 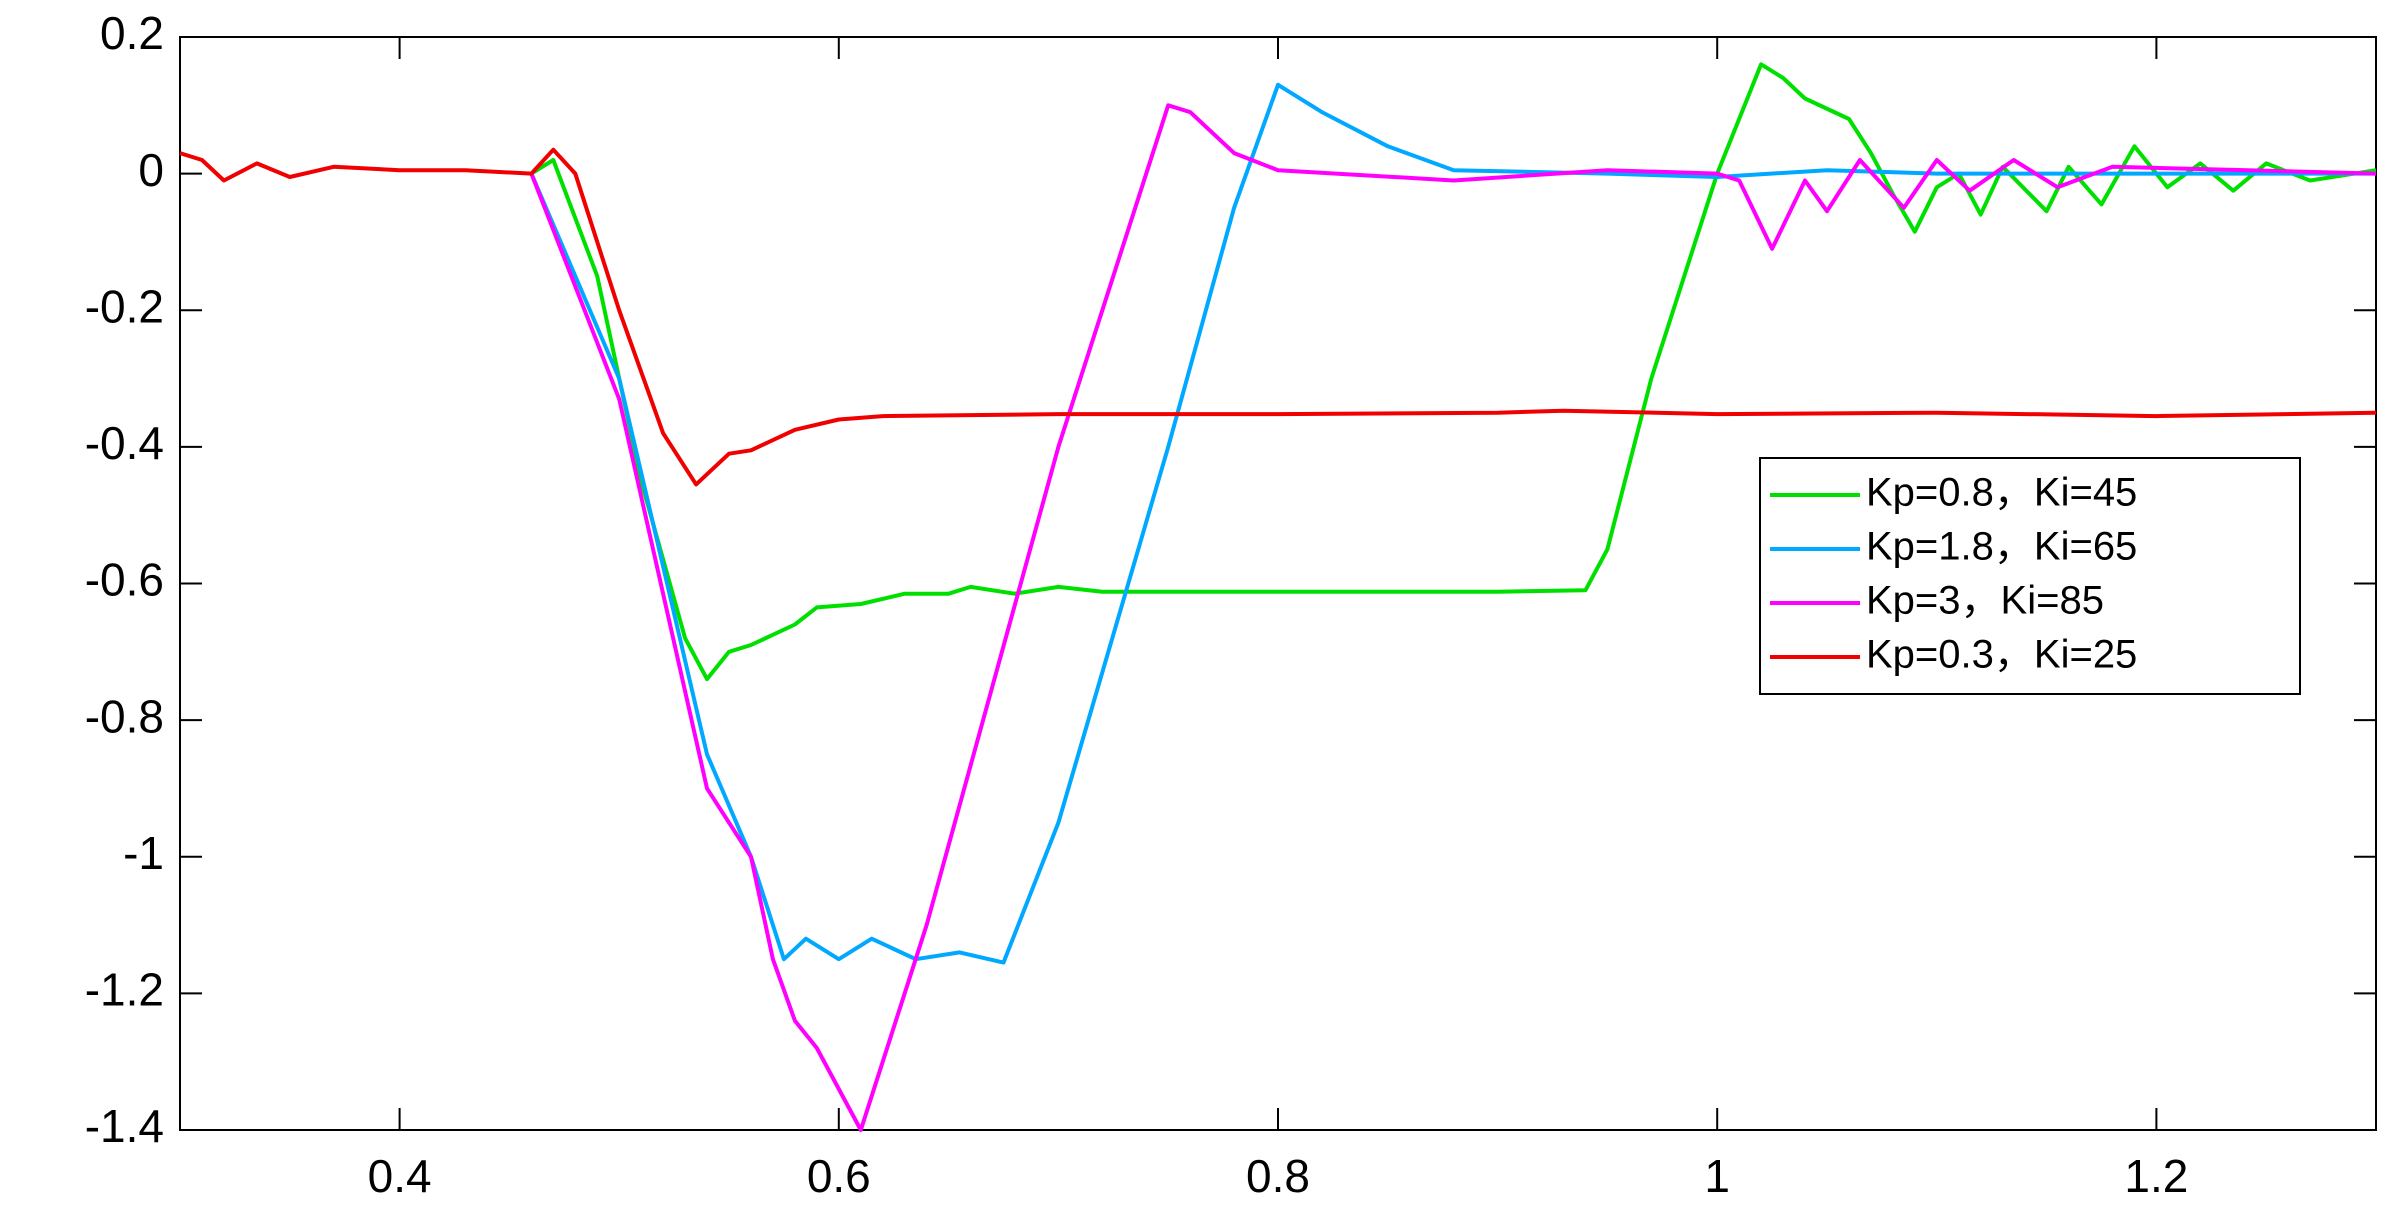 I want to click on y-tick-label: -1, so click(x=143, y=853).